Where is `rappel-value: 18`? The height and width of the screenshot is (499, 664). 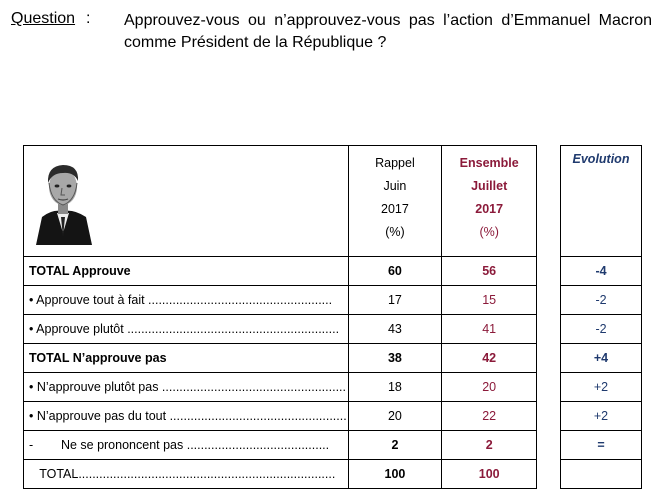
rappel-value: 18 is located at coordinates (395, 387).